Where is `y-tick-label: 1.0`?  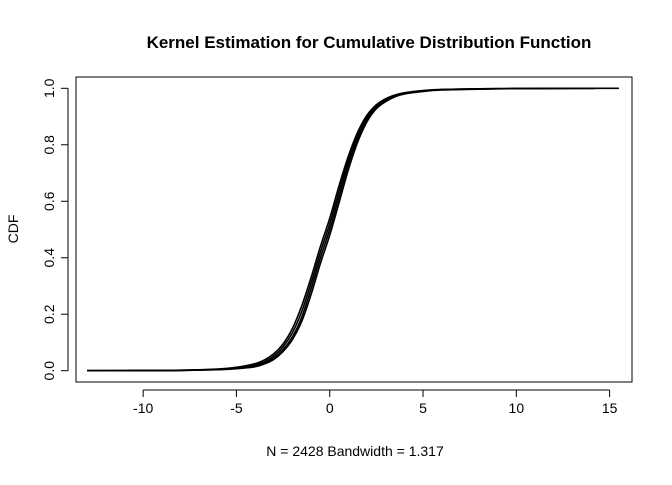 y-tick-label: 1.0 is located at coordinates (49, 88).